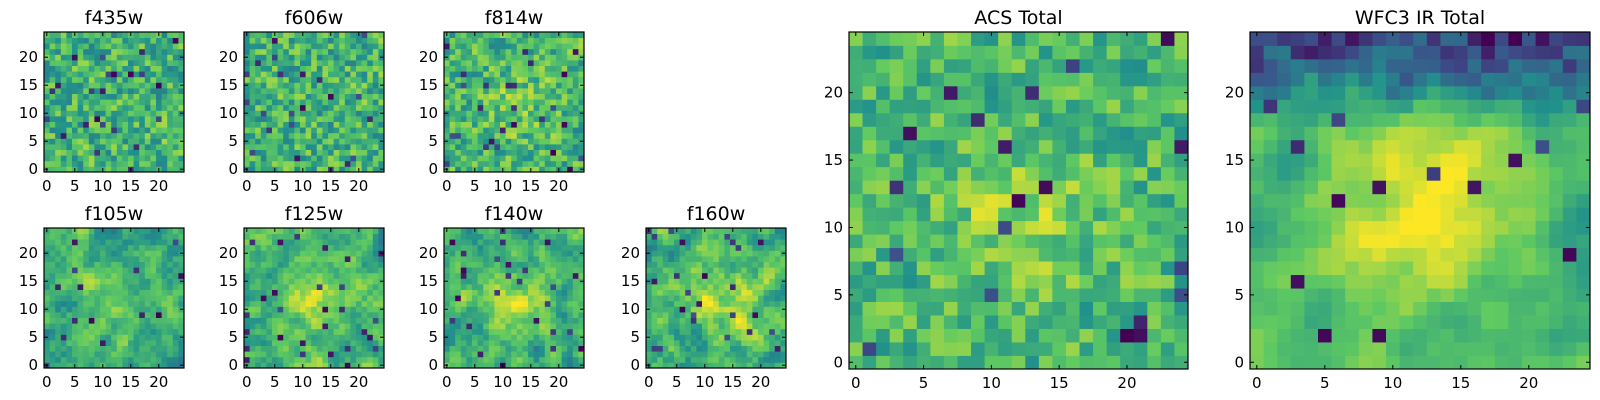 The width and height of the screenshot is (1600, 400). I want to click on panel-title: f105w, so click(114, 214).